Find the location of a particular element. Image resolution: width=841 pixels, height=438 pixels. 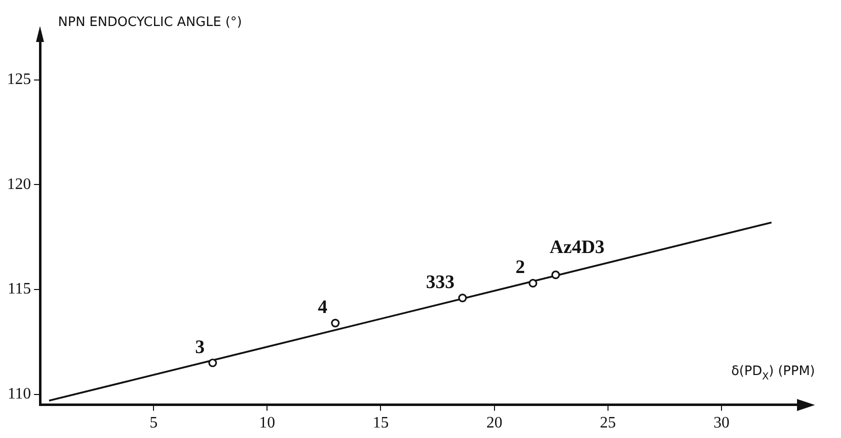

y-axis-title: NPN ENDOCYCLIC ANGLE (°) is located at coordinates (150, 22).